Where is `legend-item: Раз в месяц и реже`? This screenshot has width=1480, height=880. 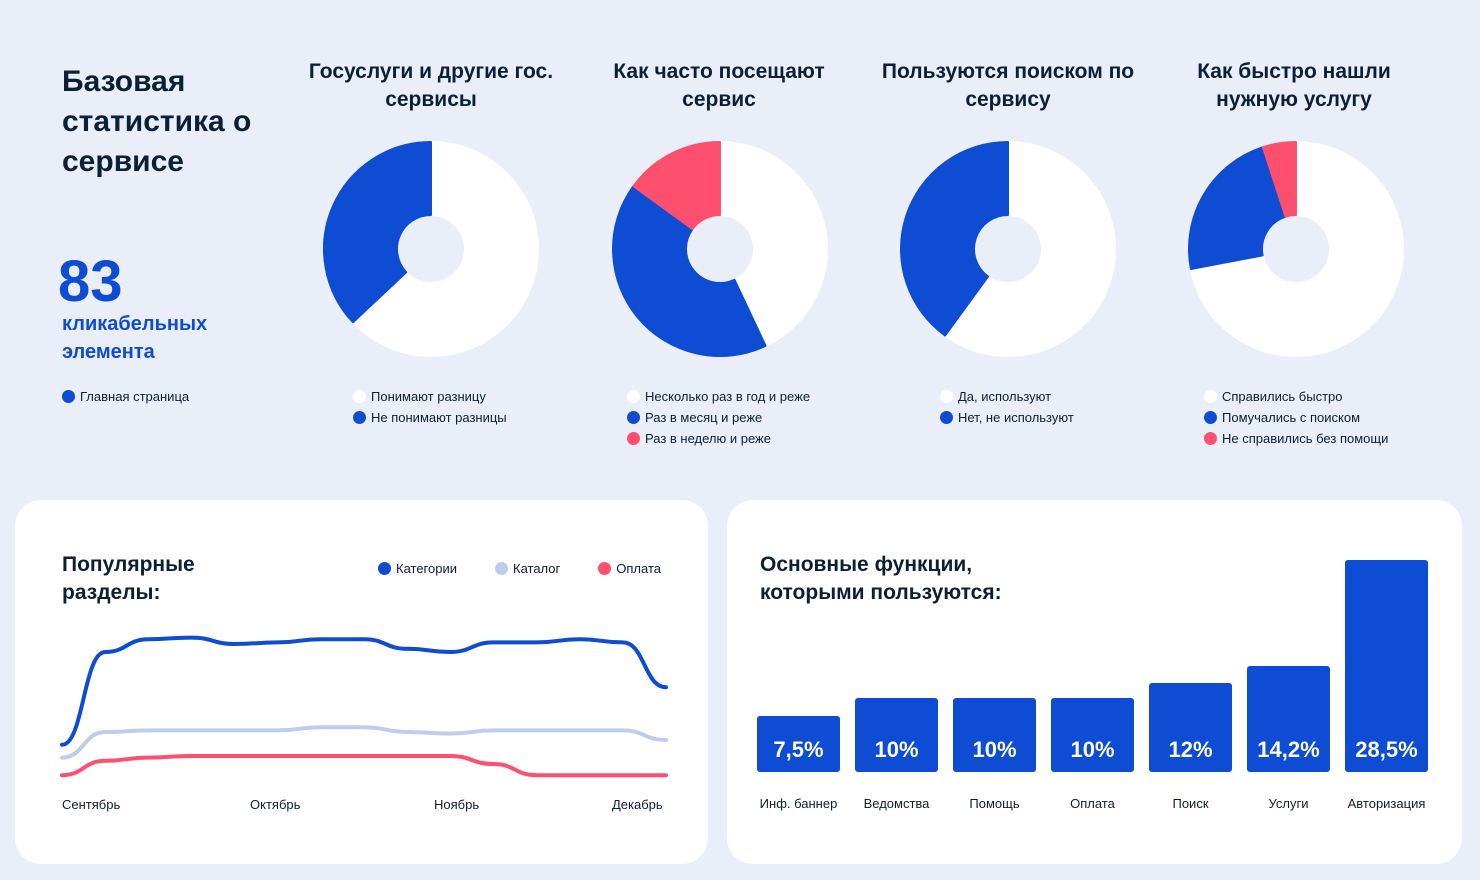
legend-item: Раз в месяц и реже is located at coordinates (718, 417).